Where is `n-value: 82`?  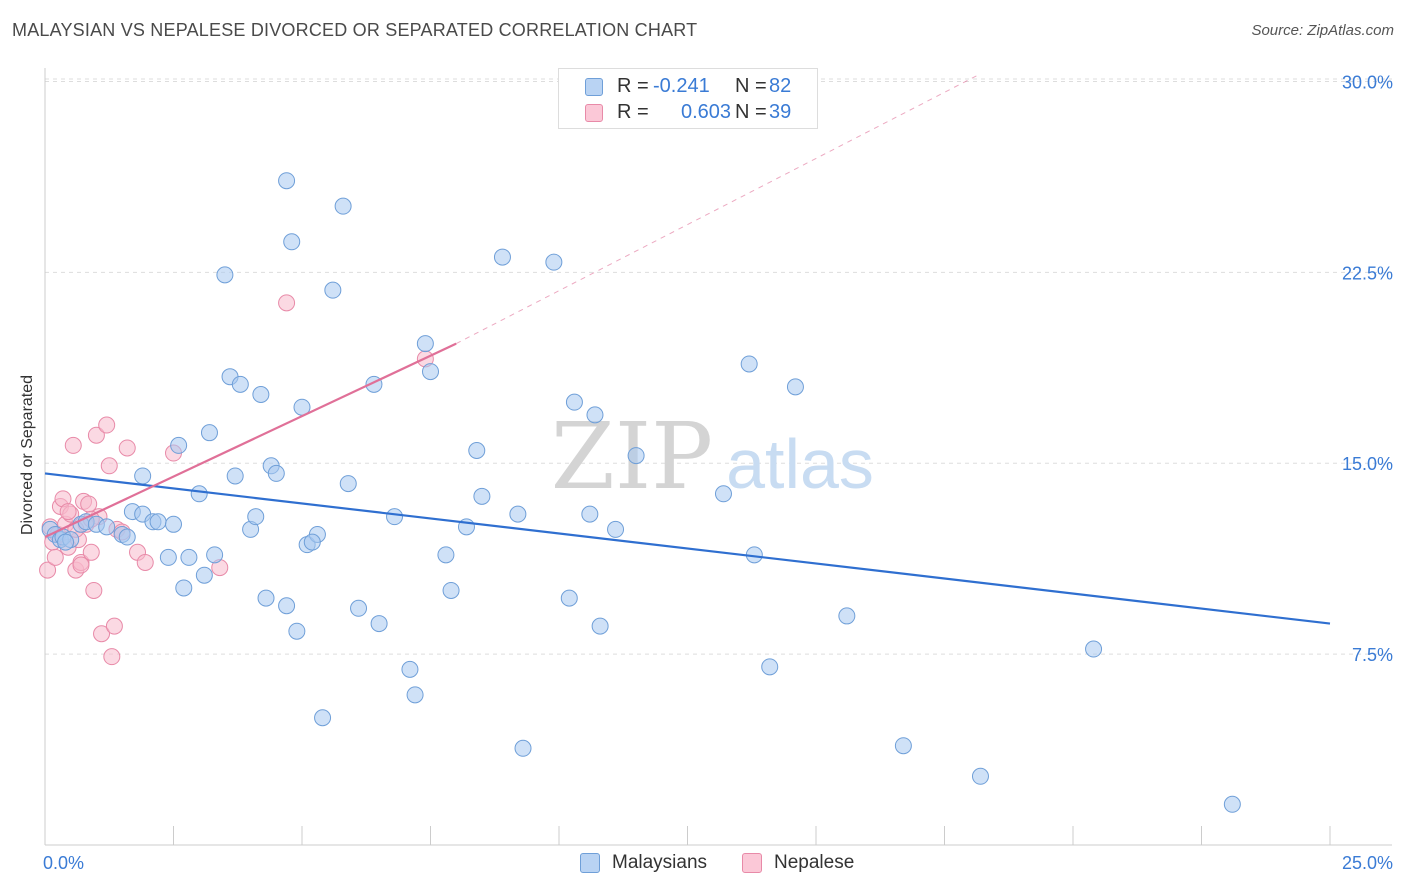 n-value: 82 is located at coordinates (780, 86).